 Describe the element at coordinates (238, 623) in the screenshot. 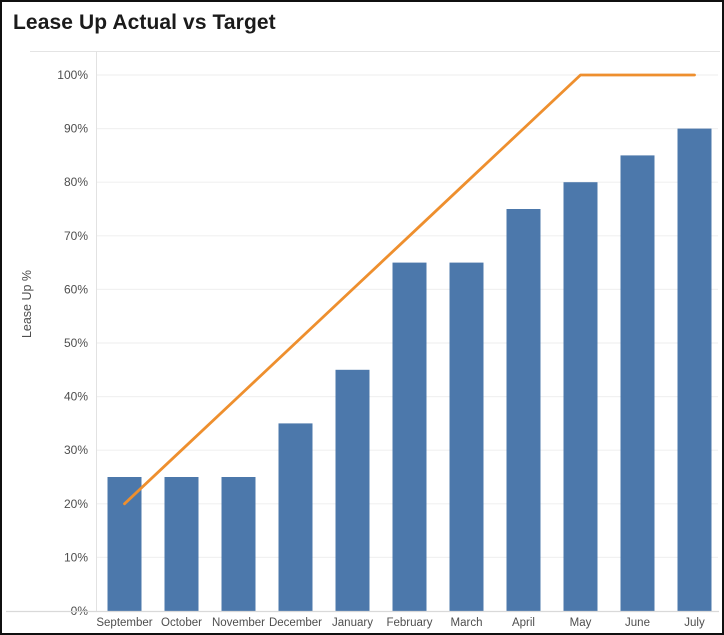

I see `x-tick-label-november: November` at that location.